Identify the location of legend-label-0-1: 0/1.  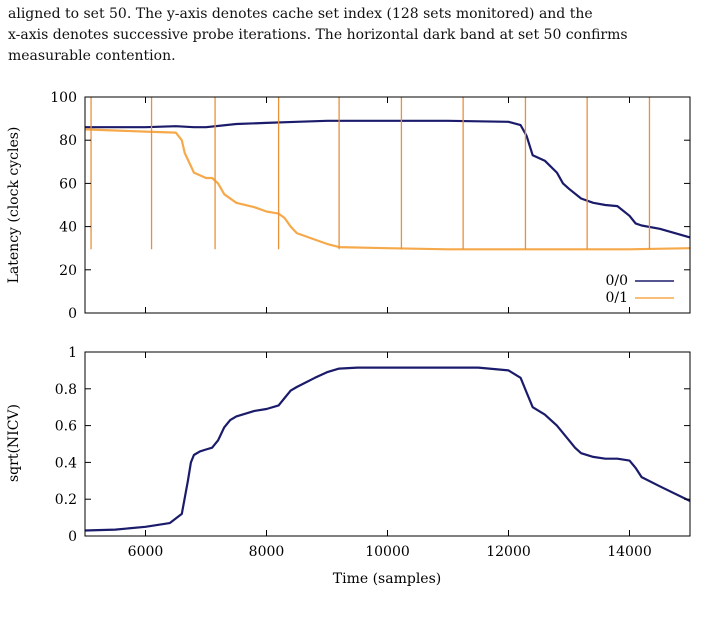
(616, 298).